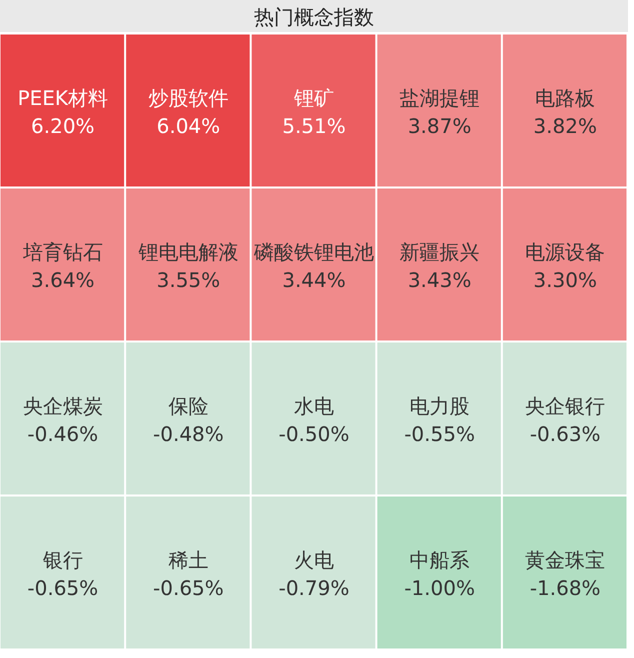 This screenshot has height=658, width=634. What do you see at coordinates (440, 406) in the screenshot?
I see `category-label: 电力股` at bounding box center [440, 406].